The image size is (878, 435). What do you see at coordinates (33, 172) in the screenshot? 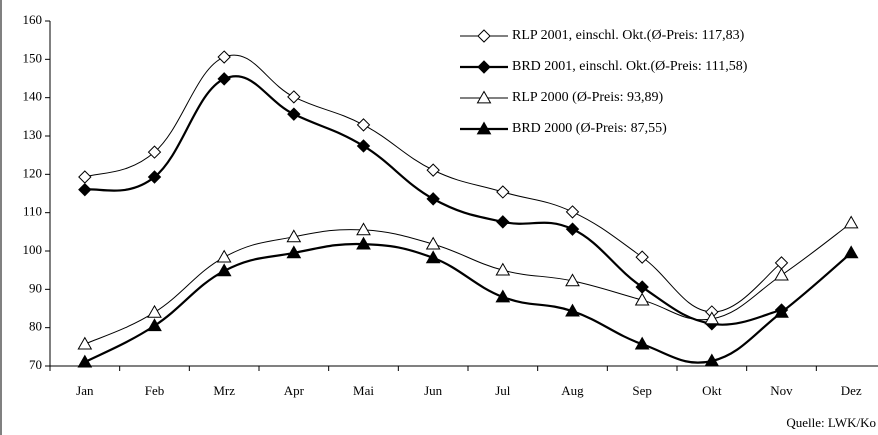
I see `y-tick-label: 120` at bounding box center [33, 172].